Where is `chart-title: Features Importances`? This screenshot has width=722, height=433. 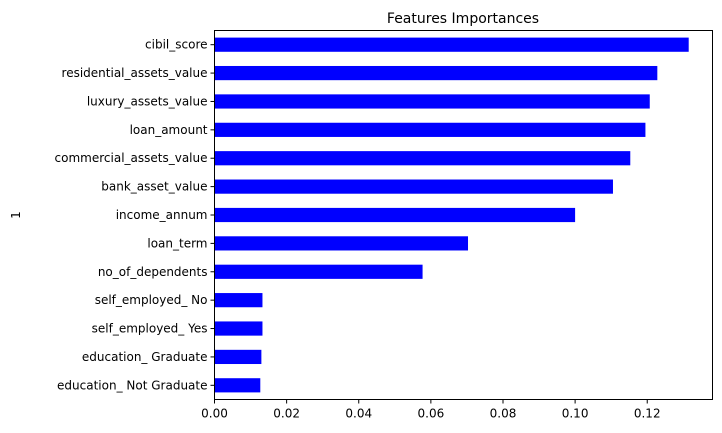
chart-title: Features Importances is located at coordinates (463, 19).